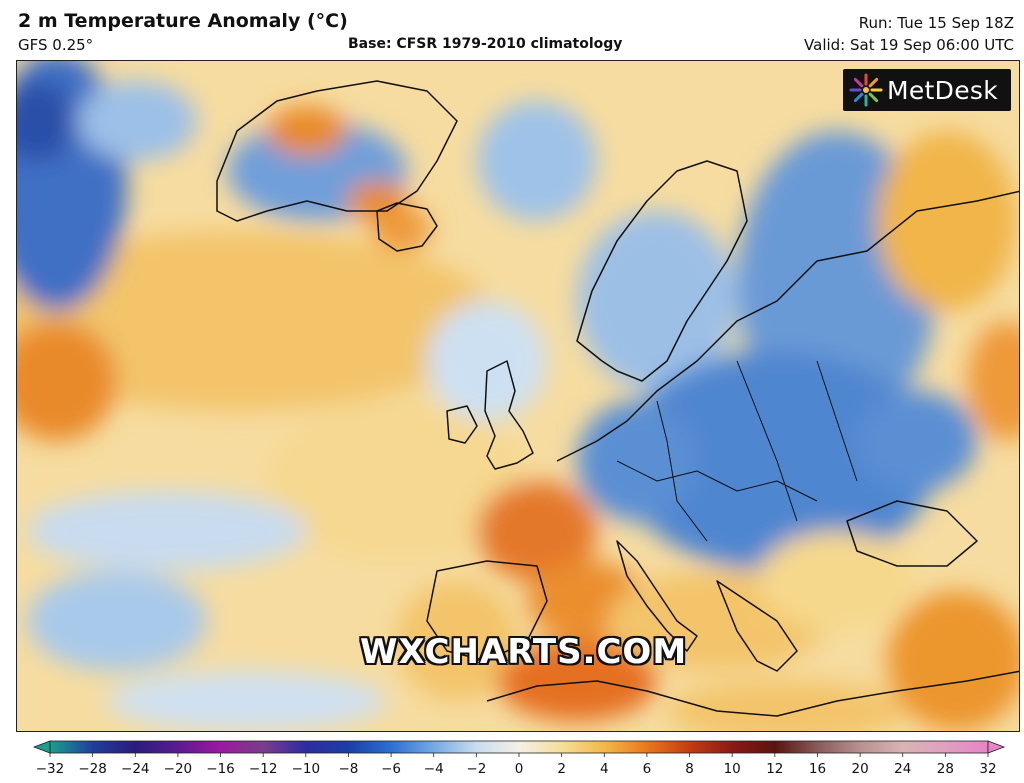 This screenshot has width=1024, height=783. Describe the element at coordinates (732, 769) in the screenshot. I see `colorbar-tick-label: 10` at that location.